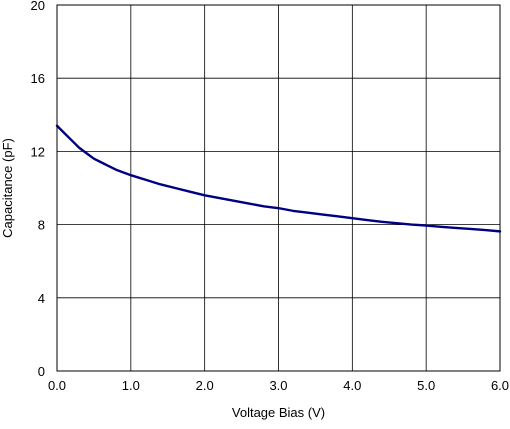  Describe the element at coordinates (7, 188) in the screenshot. I see `y-axis-label: Capacitance (pF)` at that location.